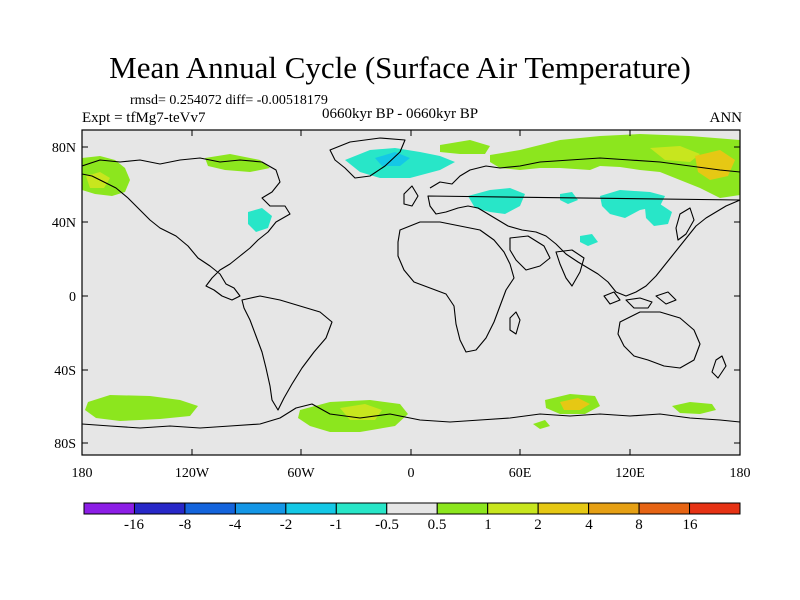 The height and width of the screenshot is (600, 800). Describe the element at coordinates (640, 300) in the screenshot. I see `coast-indonesia` at that location.